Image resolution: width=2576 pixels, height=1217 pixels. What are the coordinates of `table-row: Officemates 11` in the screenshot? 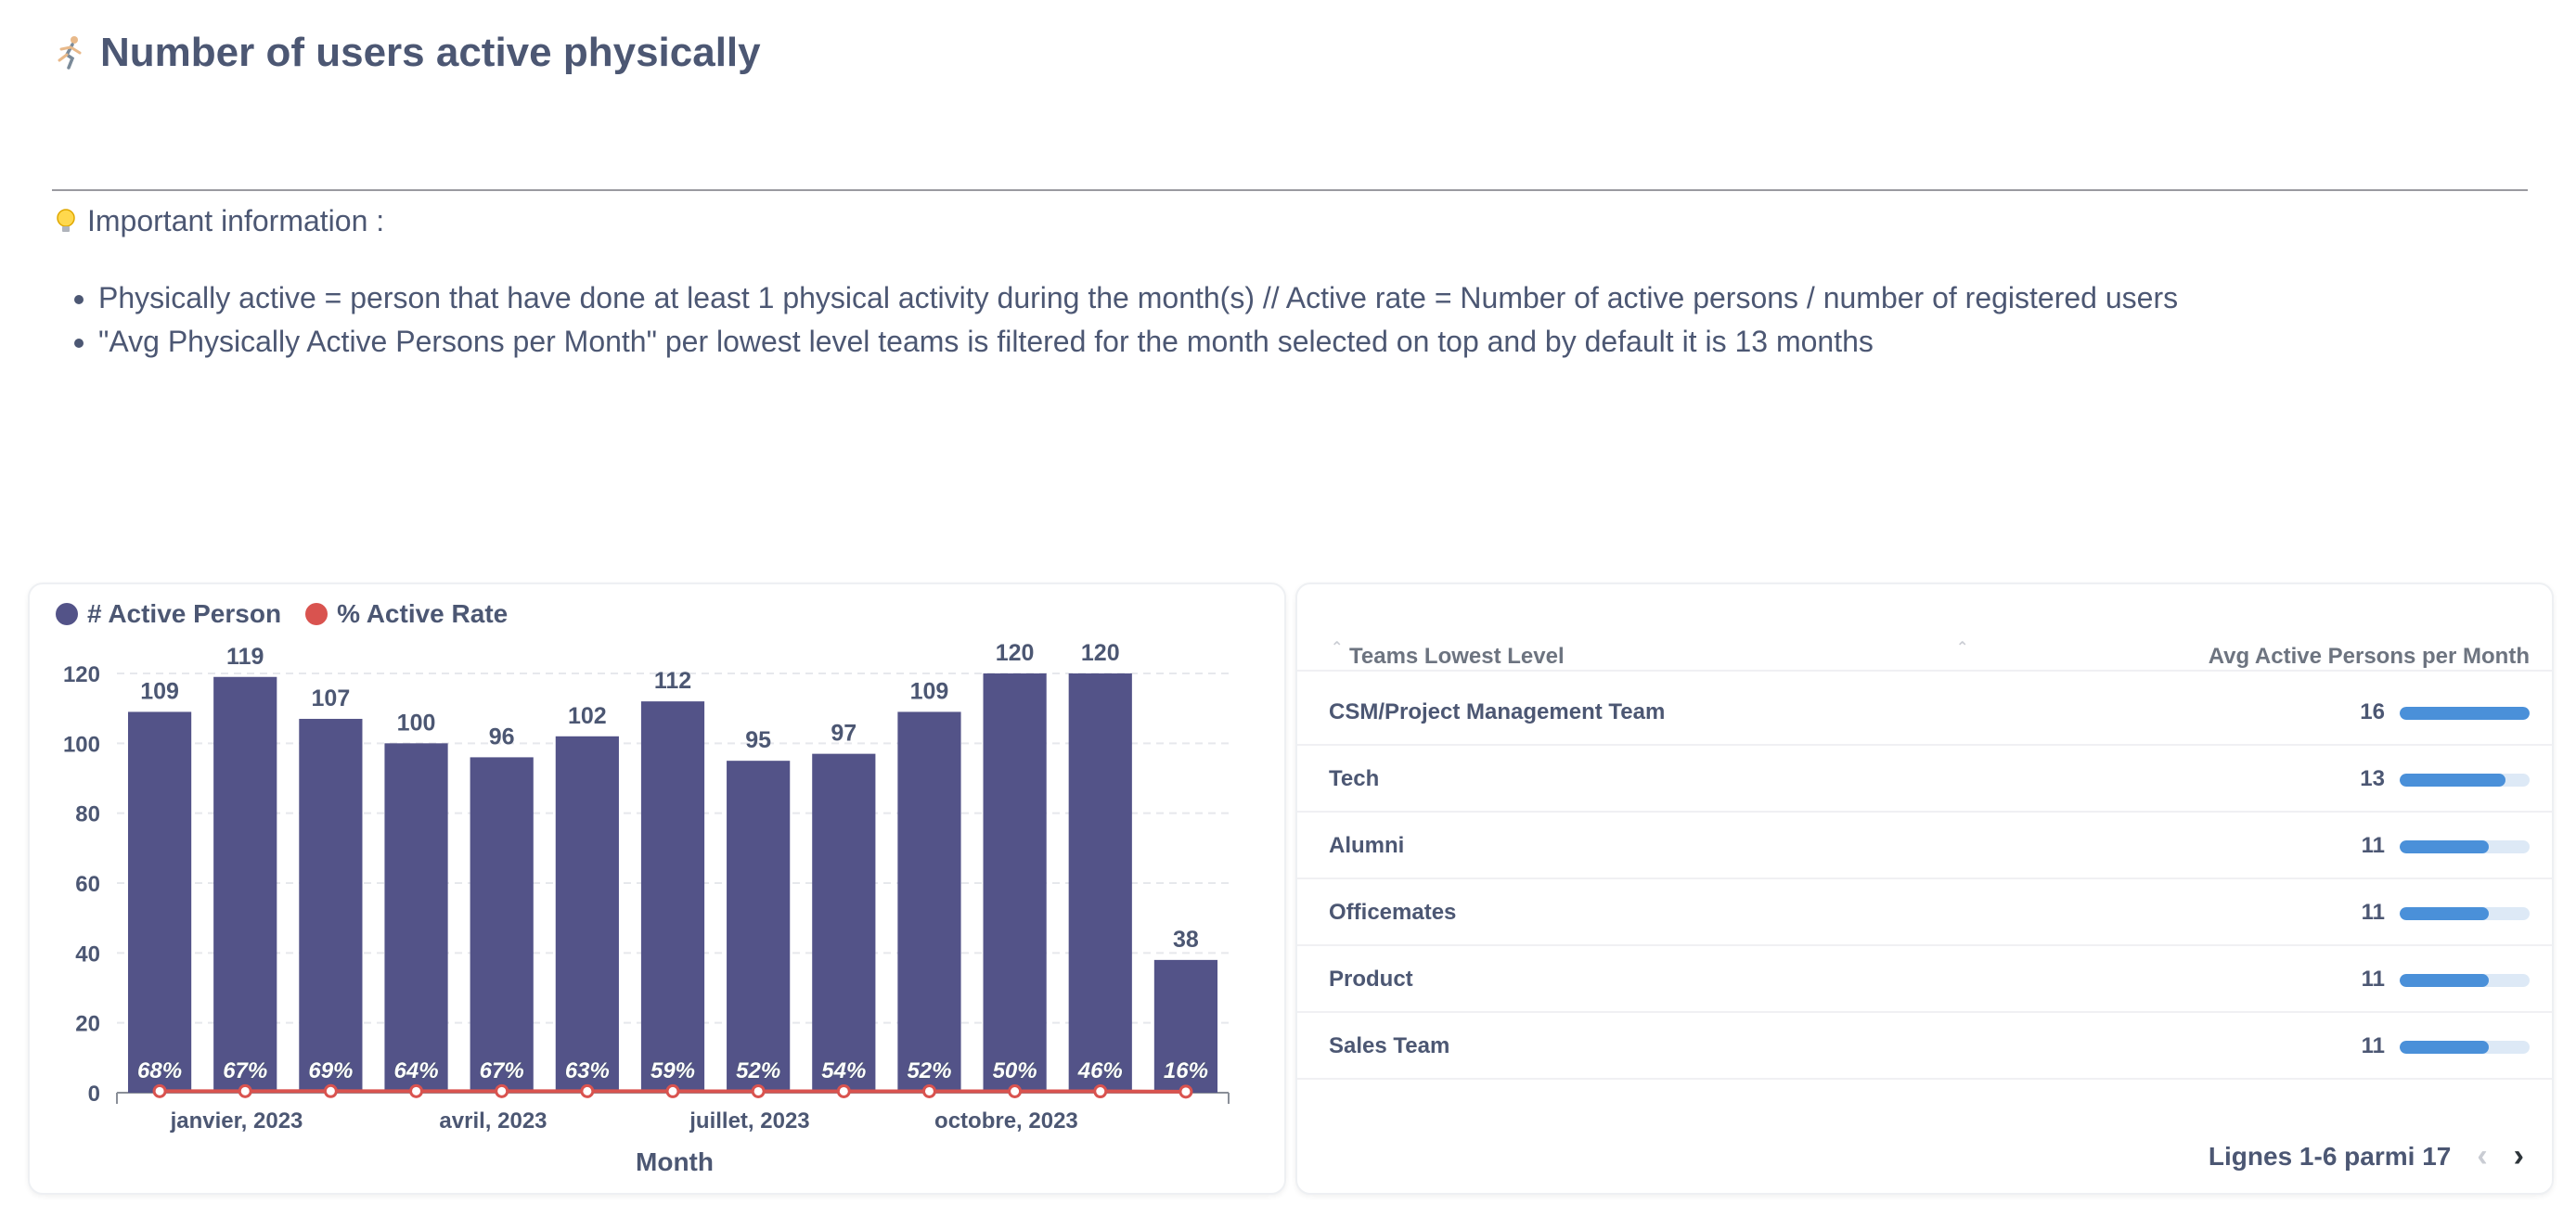 It's located at (1924, 912).